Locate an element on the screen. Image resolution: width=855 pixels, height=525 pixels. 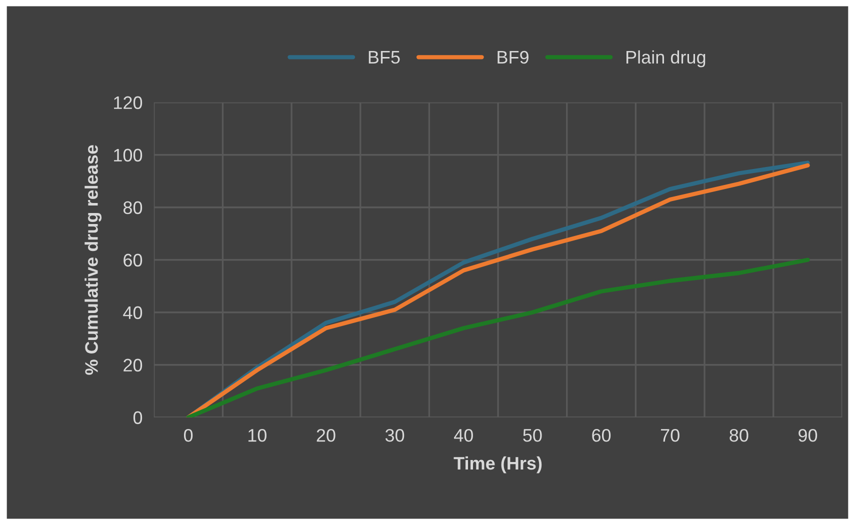
x-tick-label: 0 is located at coordinates (188, 435).